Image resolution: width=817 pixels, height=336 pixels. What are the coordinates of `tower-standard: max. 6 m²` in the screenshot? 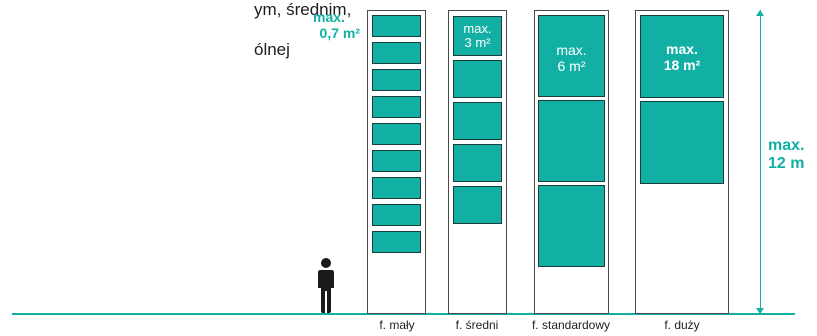 It's located at (571, 162).